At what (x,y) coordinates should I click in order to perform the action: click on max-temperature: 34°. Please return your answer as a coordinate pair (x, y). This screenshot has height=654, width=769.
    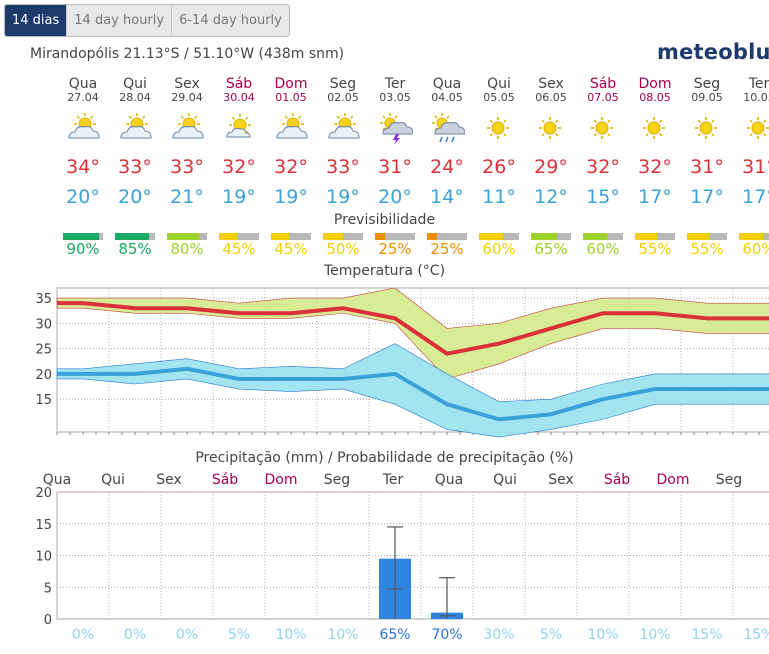
    Looking at the image, I should click on (83, 167).